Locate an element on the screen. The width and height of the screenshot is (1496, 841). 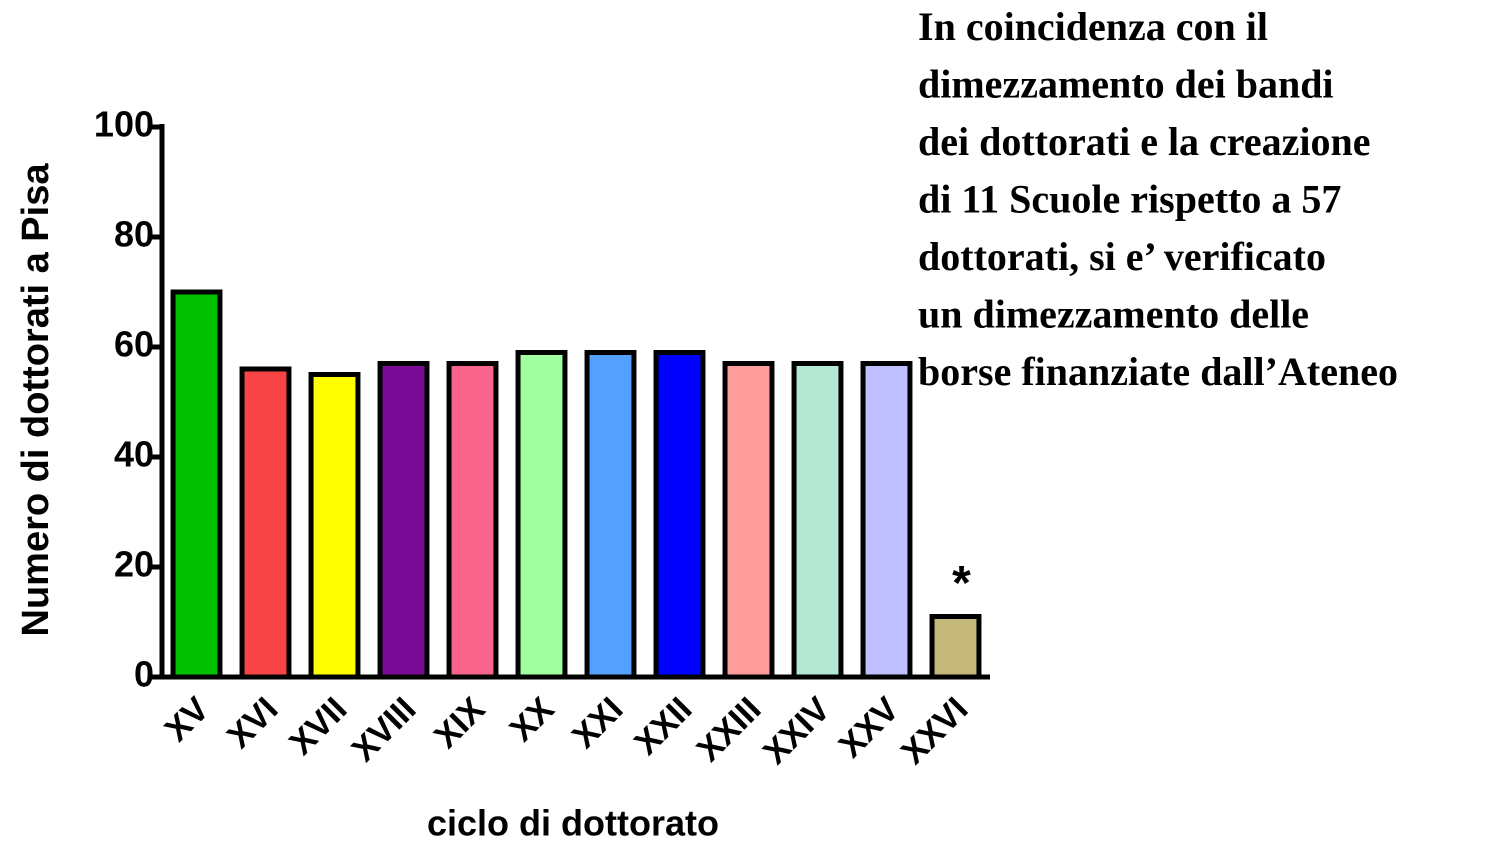
x-tick-label: XVIII is located at coordinates (384, 729).